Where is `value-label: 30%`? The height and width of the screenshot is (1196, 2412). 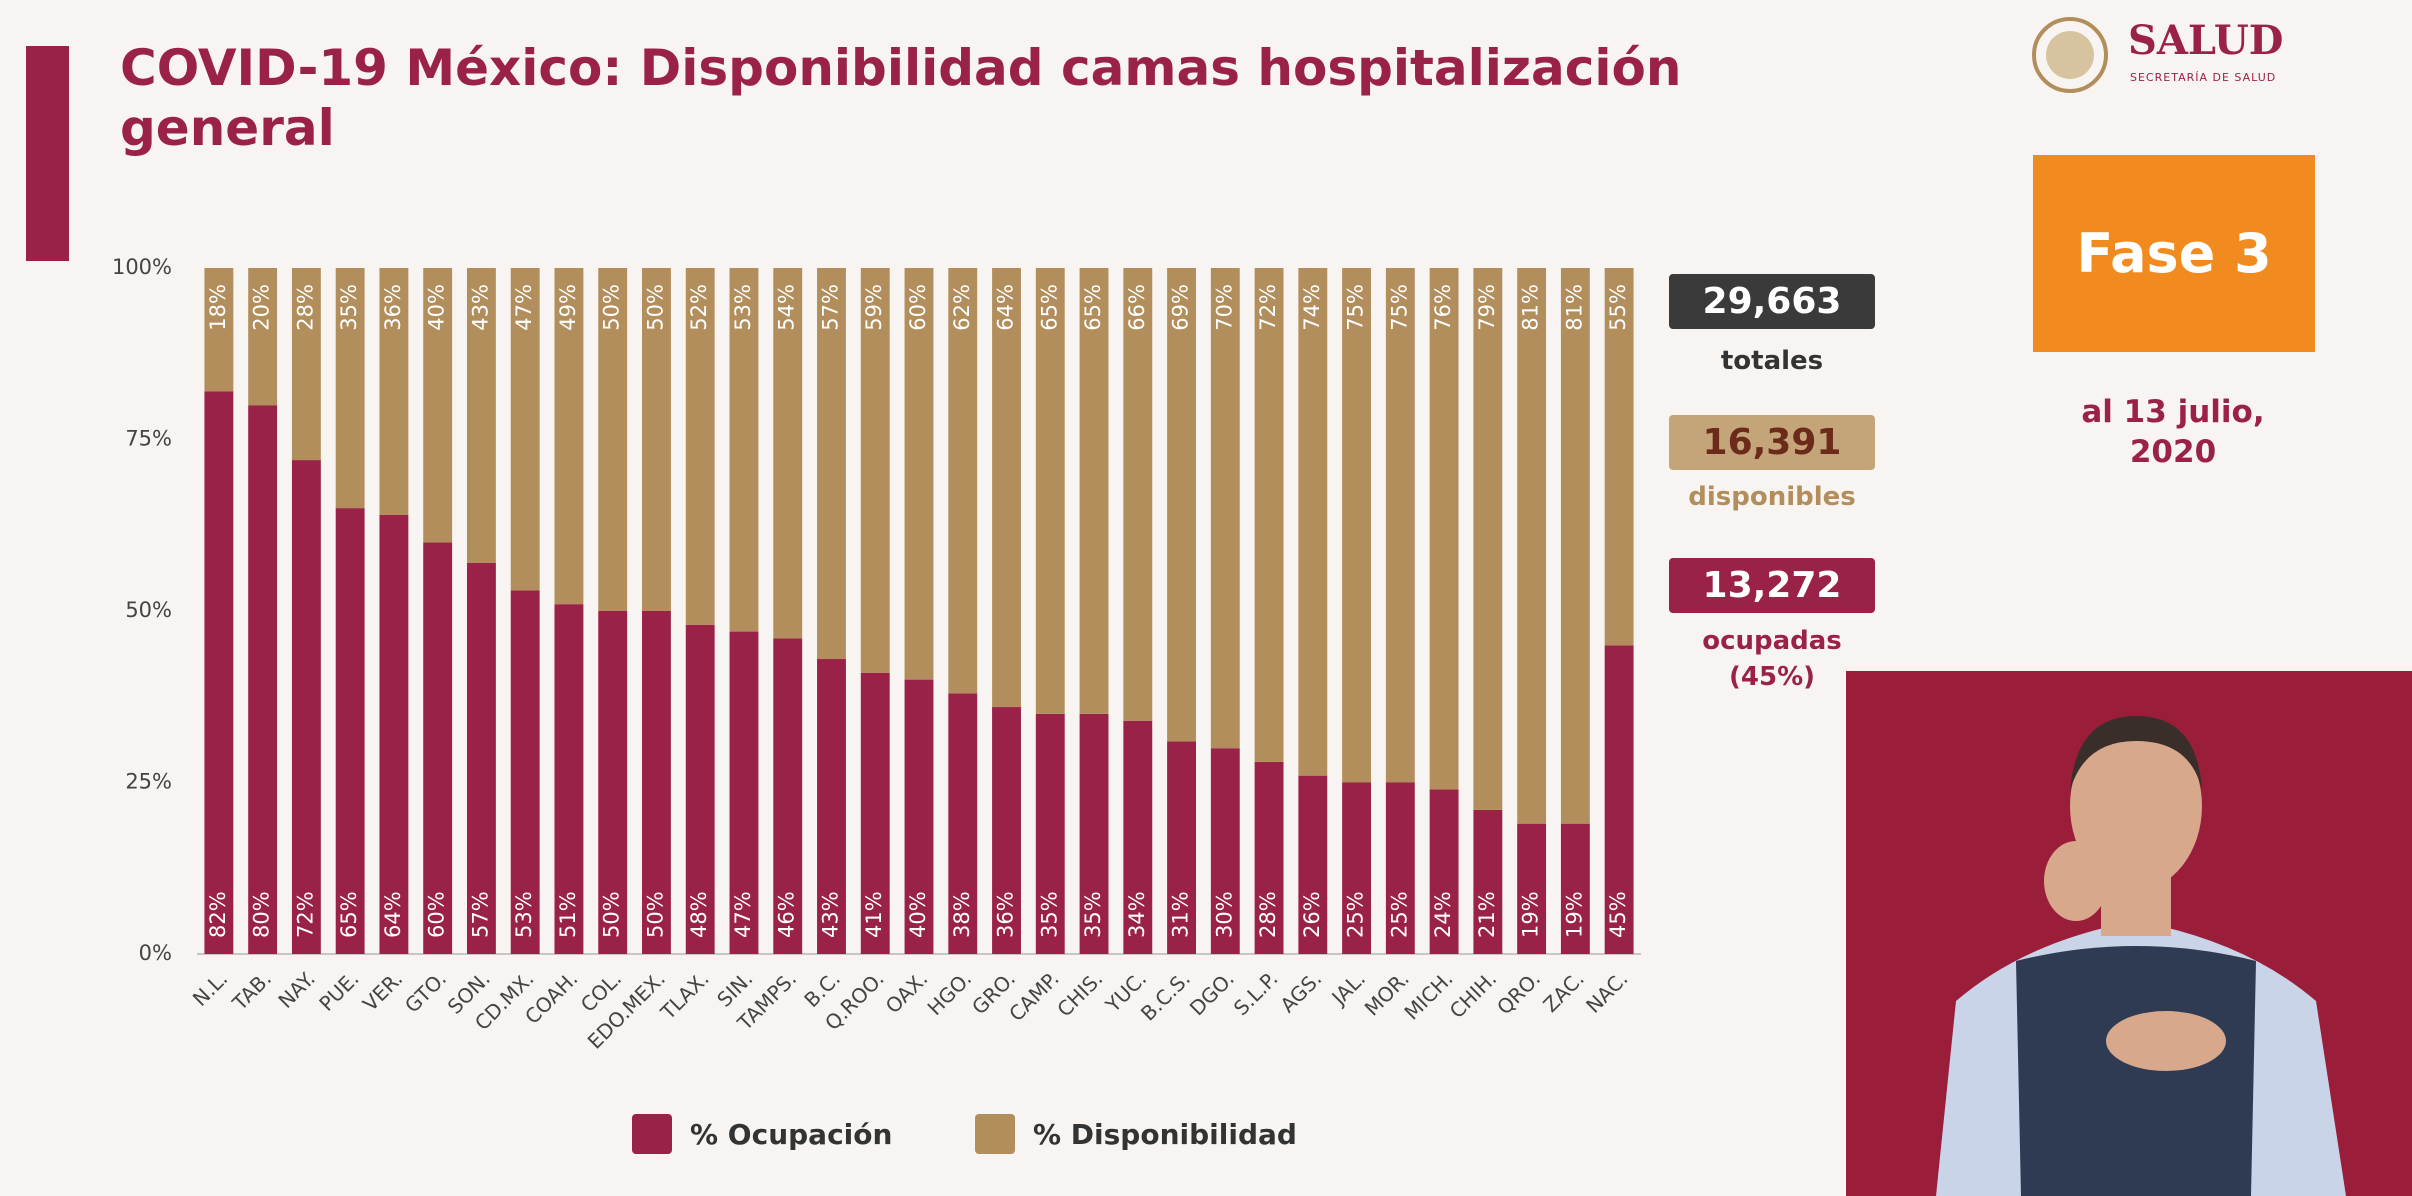 value-label: 30% is located at coordinates (1224, 914).